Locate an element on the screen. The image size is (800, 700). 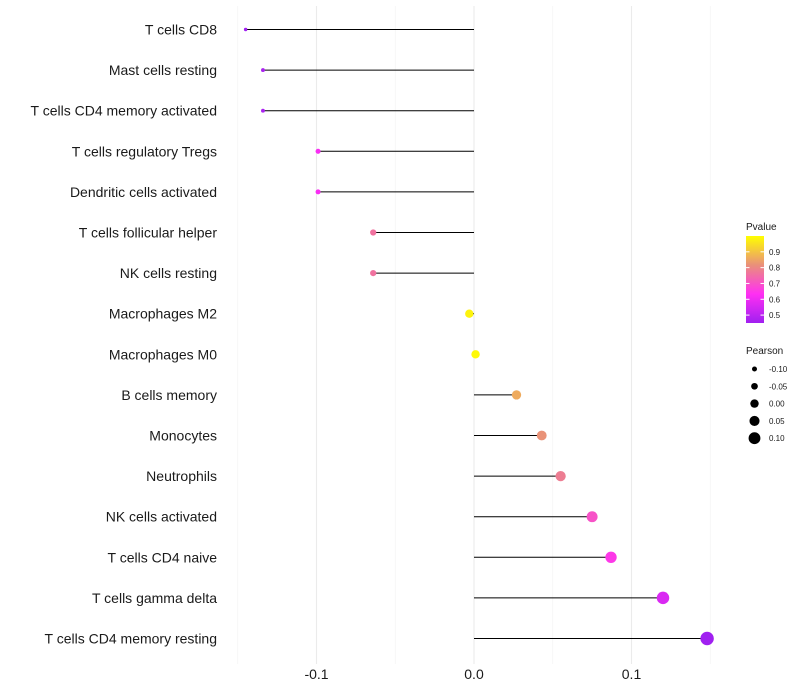
category-label: Dendritic cells activated is located at coordinates (143, 192).